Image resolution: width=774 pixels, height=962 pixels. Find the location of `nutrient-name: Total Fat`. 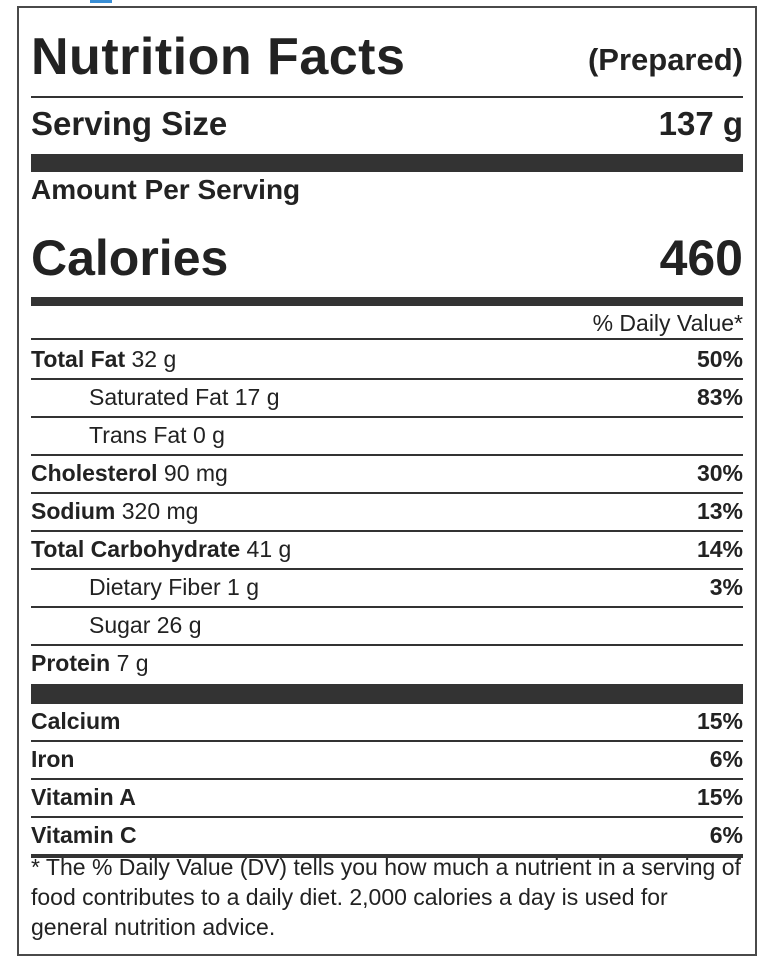

nutrient-name: Total Fat is located at coordinates (78, 359).